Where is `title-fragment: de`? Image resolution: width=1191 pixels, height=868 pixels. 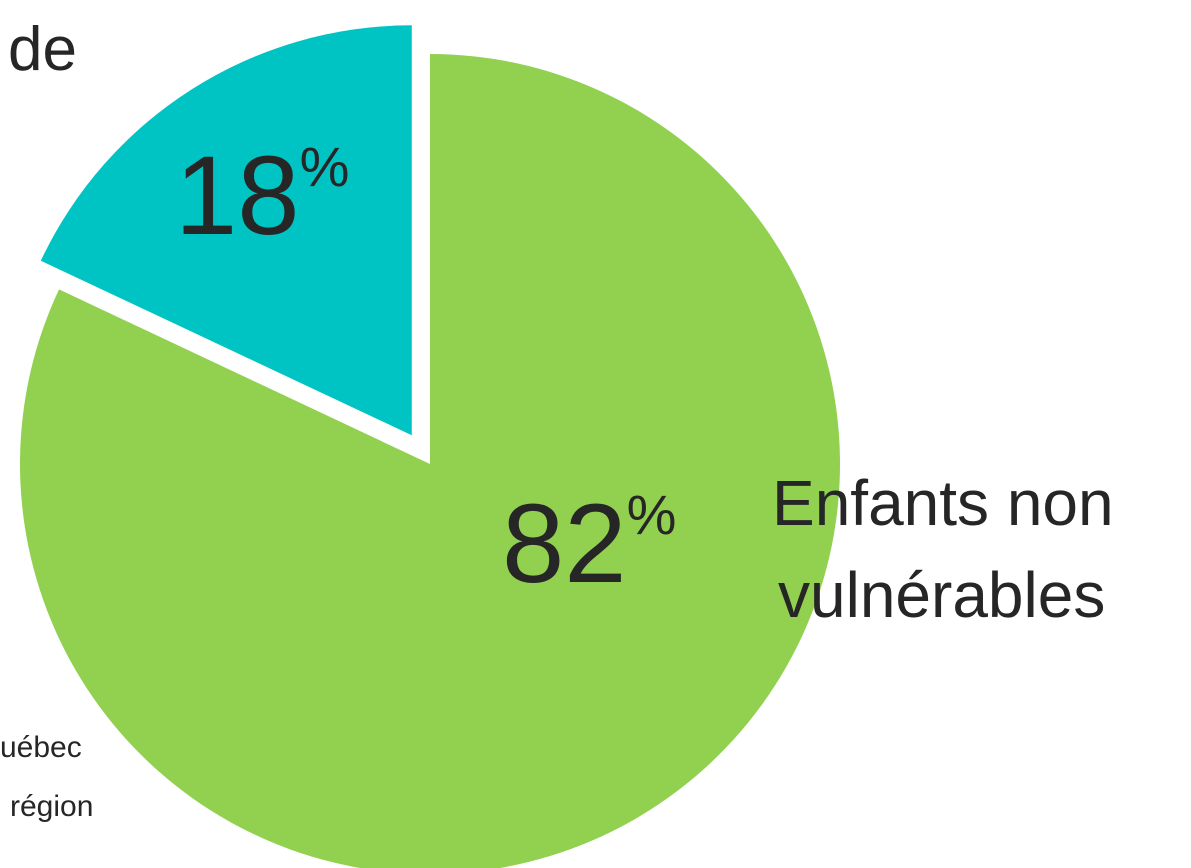 title-fragment: de is located at coordinates (42, 49).